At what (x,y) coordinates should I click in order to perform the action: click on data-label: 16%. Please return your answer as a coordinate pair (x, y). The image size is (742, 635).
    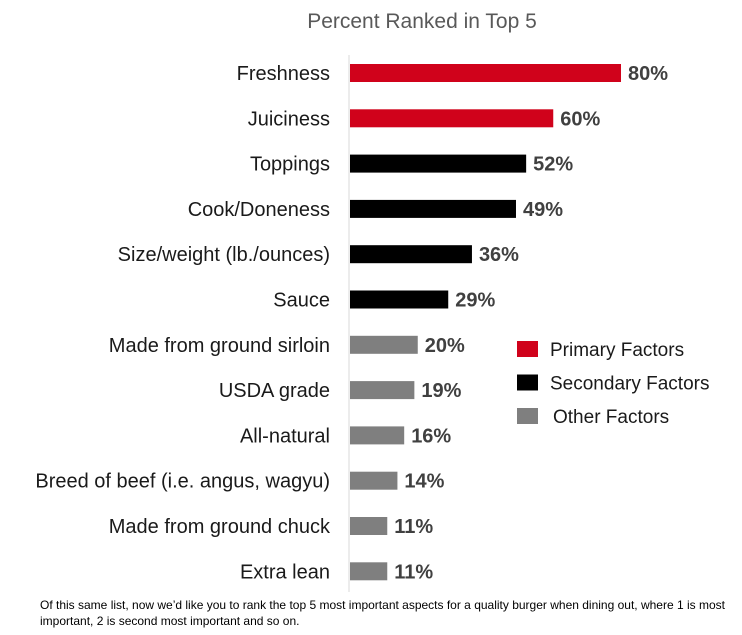
    Looking at the image, I should click on (431, 436).